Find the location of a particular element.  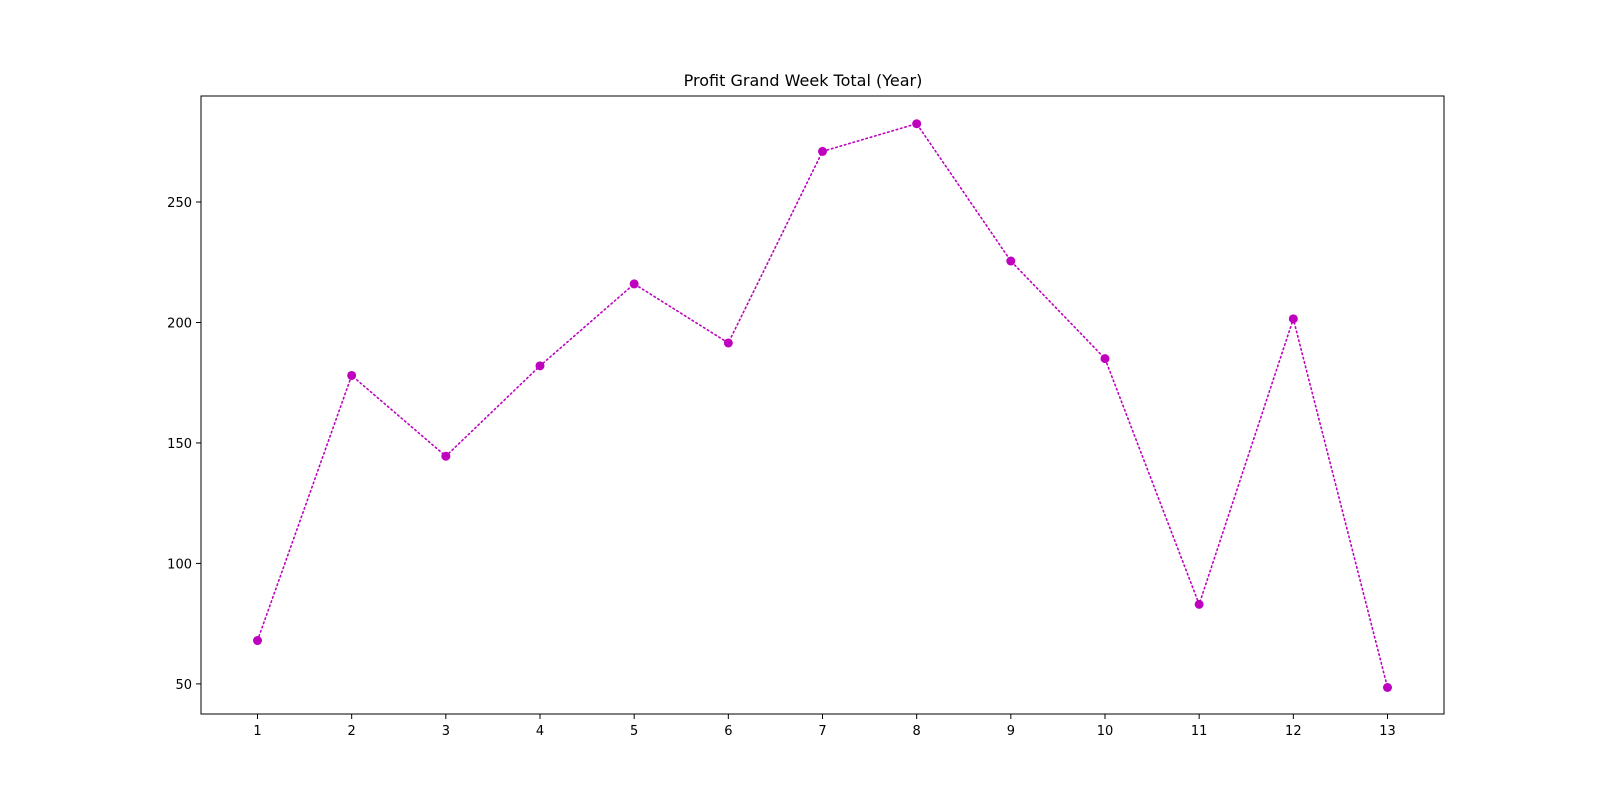

x-tick-label: 6 is located at coordinates (728, 731).